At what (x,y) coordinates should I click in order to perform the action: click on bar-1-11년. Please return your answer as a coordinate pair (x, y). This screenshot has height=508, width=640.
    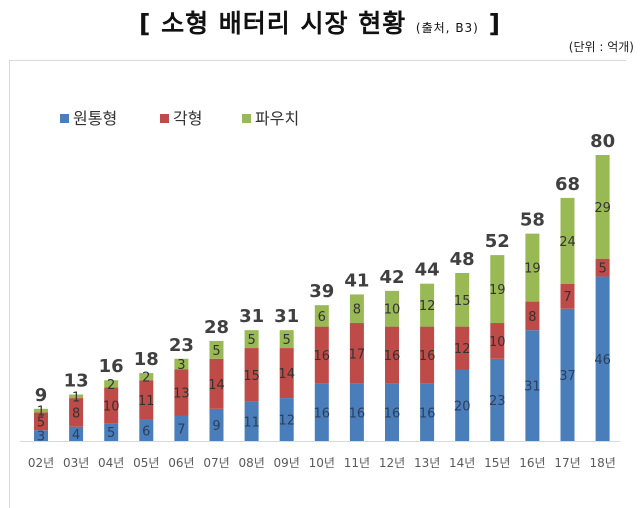
    Looking at the image, I should click on (356, 353).